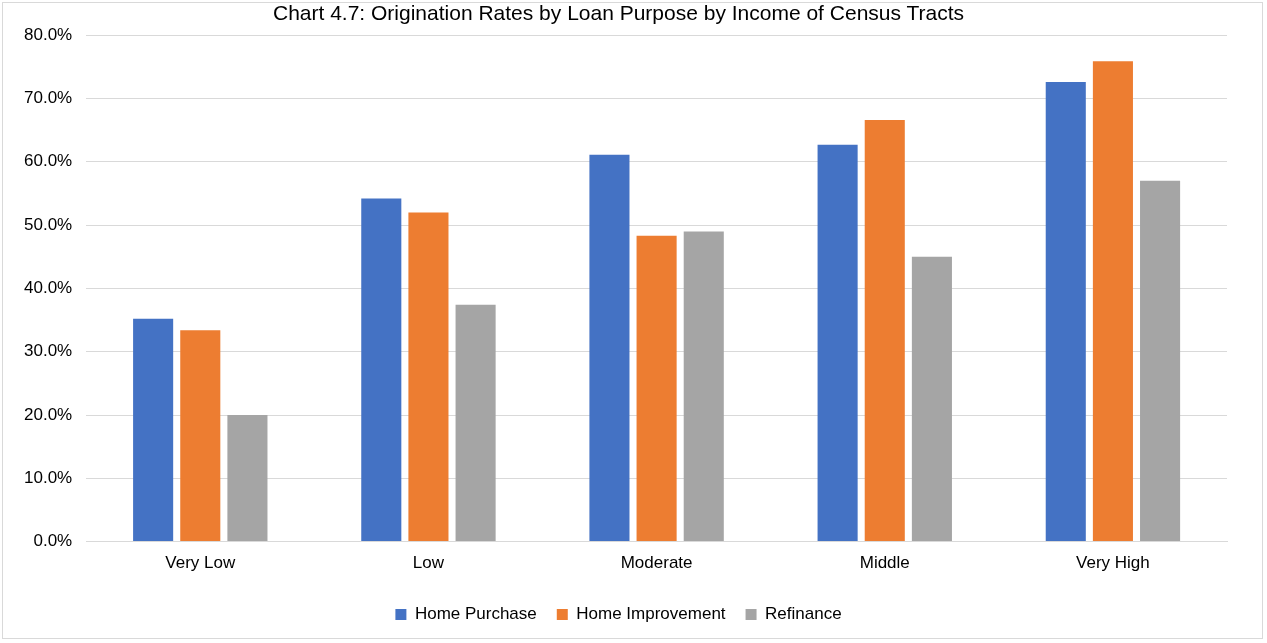 The width and height of the screenshot is (1267, 643). What do you see at coordinates (48, 34) in the screenshot?
I see `y-tick-label: 80.0%` at bounding box center [48, 34].